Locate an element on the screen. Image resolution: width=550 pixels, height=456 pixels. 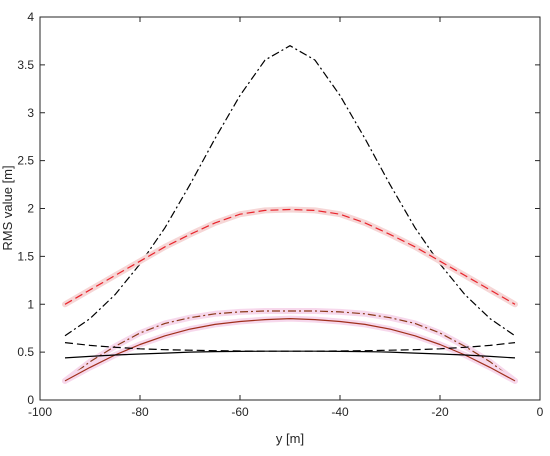
y-tick-label: 0 is located at coordinates (30, 400).